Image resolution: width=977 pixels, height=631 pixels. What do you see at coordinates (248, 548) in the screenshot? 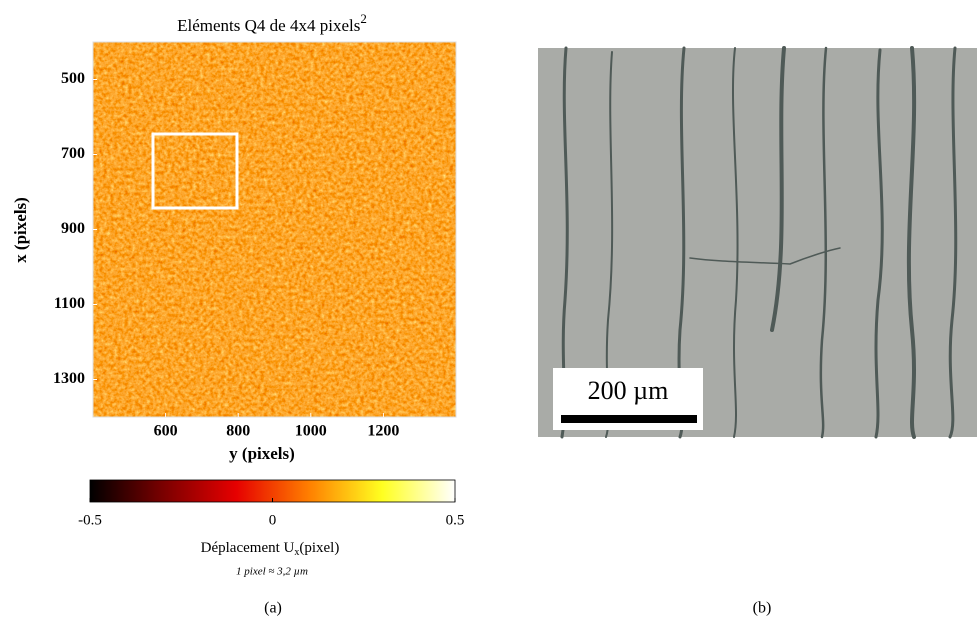
I see `colorbar-label-text: Déplacement U` at bounding box center [248, 548].